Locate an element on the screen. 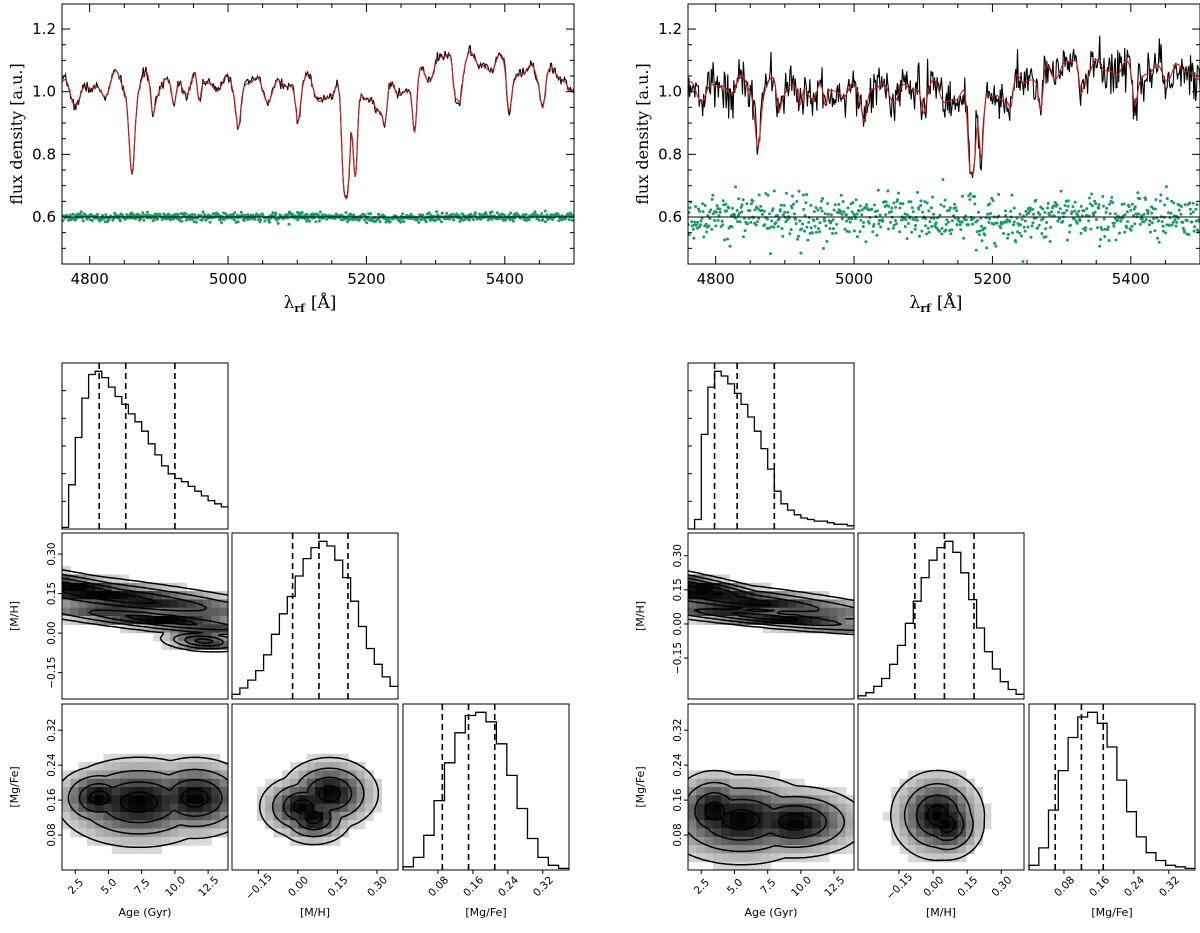 The image size is (1200, 933). x-tick-label: 0.15 is located at coordinates (967, 886).